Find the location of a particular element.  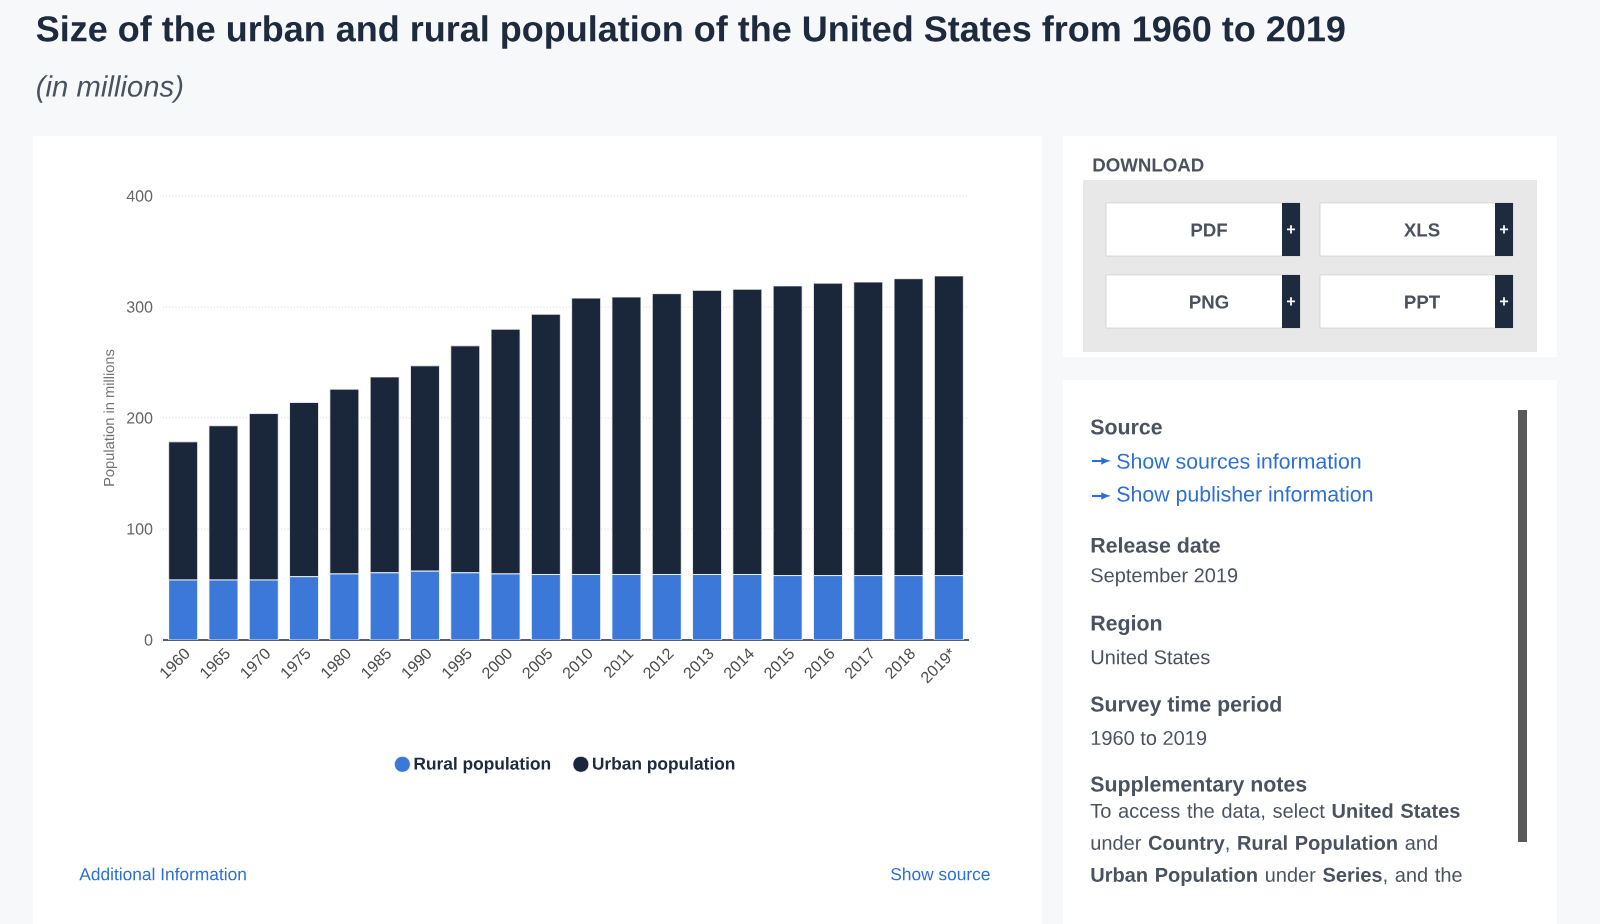

text: PPT is located at coordinates (1422, 302).